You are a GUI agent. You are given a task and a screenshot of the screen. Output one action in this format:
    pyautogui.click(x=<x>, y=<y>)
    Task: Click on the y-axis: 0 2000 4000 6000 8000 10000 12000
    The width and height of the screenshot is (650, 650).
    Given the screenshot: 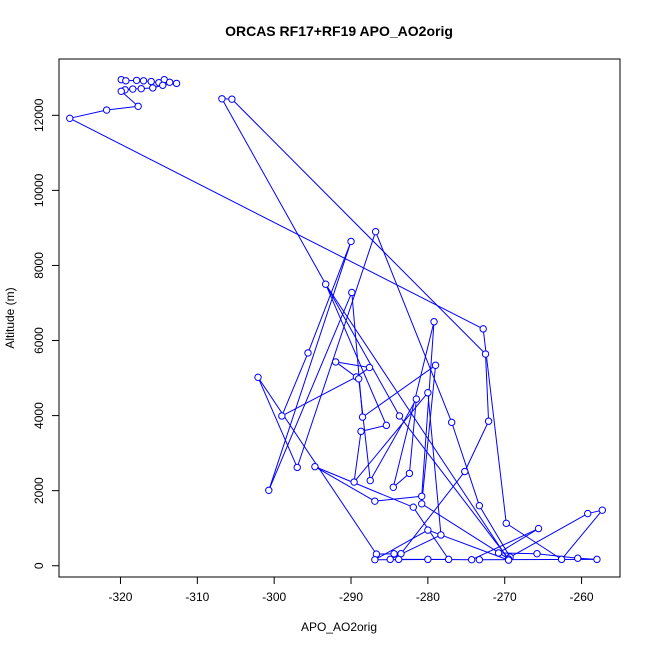 What is the action you would take?
    pyautogui.click(x=45, y=333)
    